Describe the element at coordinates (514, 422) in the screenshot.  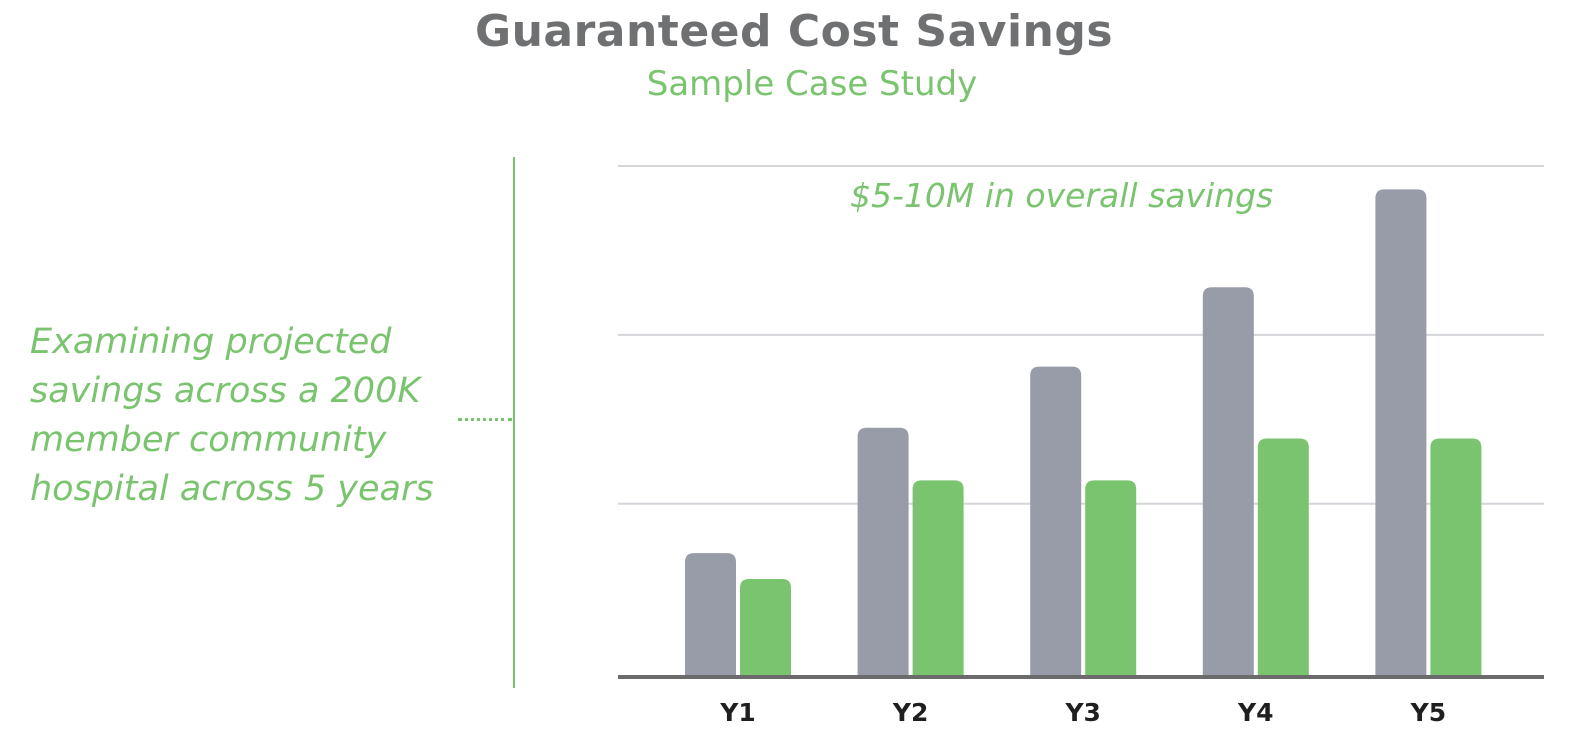
I see `divider-line` at that location.